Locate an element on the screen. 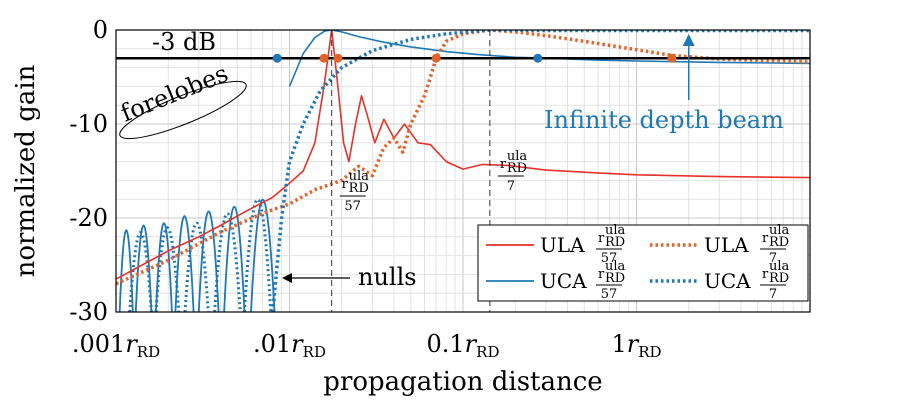 The height and width of the screenshot is (402, 897). crossing-markers is located at coordinates (474, 58).